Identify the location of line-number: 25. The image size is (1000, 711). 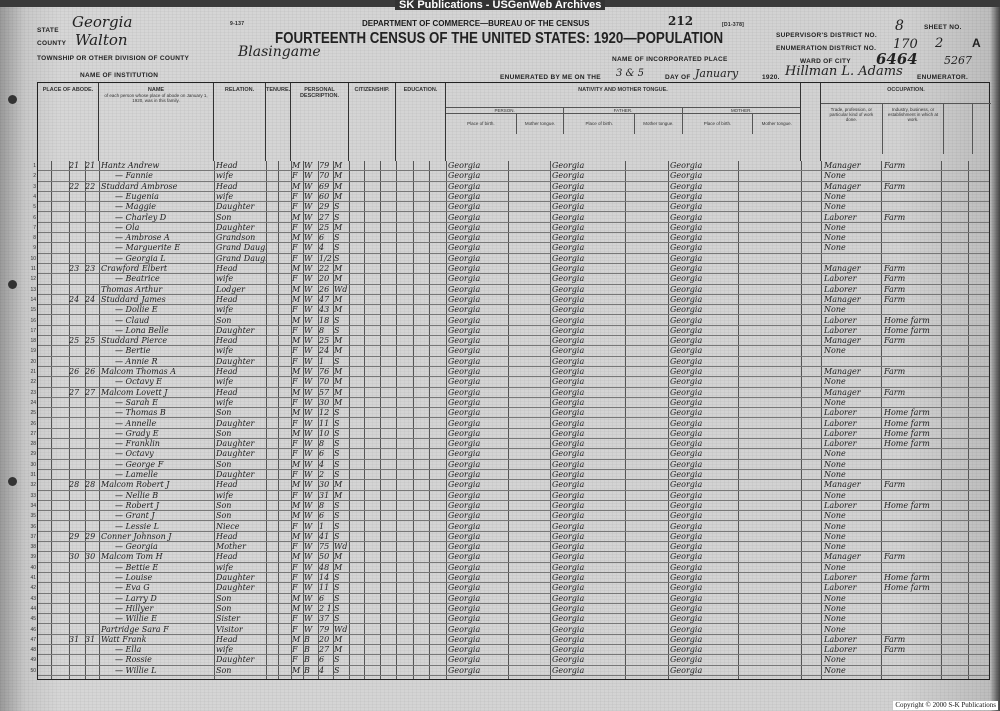
(33, 413).